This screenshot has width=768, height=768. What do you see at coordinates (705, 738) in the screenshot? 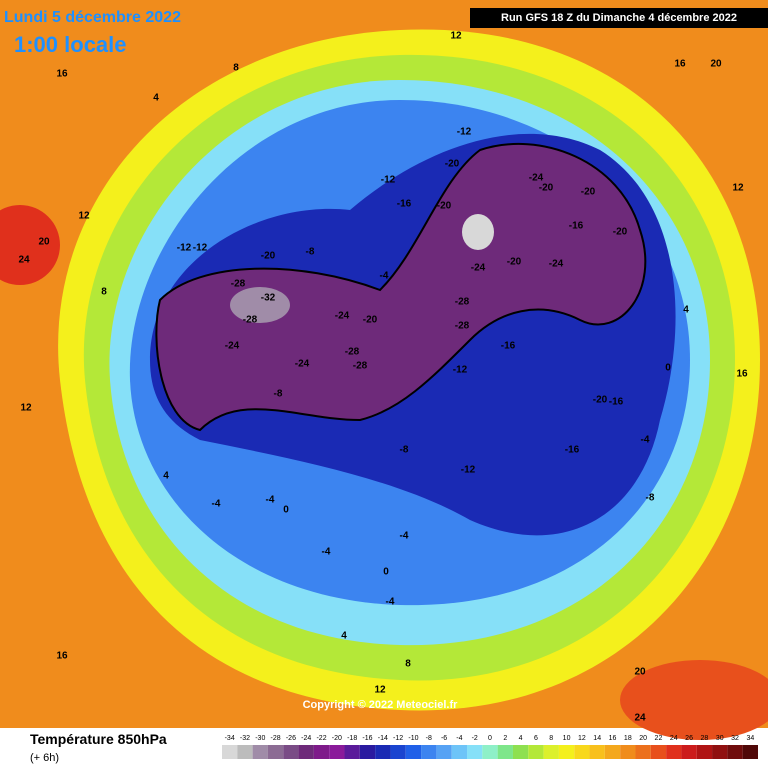
I see `legend-tick-label: 28` at bounding box center [705, 738].